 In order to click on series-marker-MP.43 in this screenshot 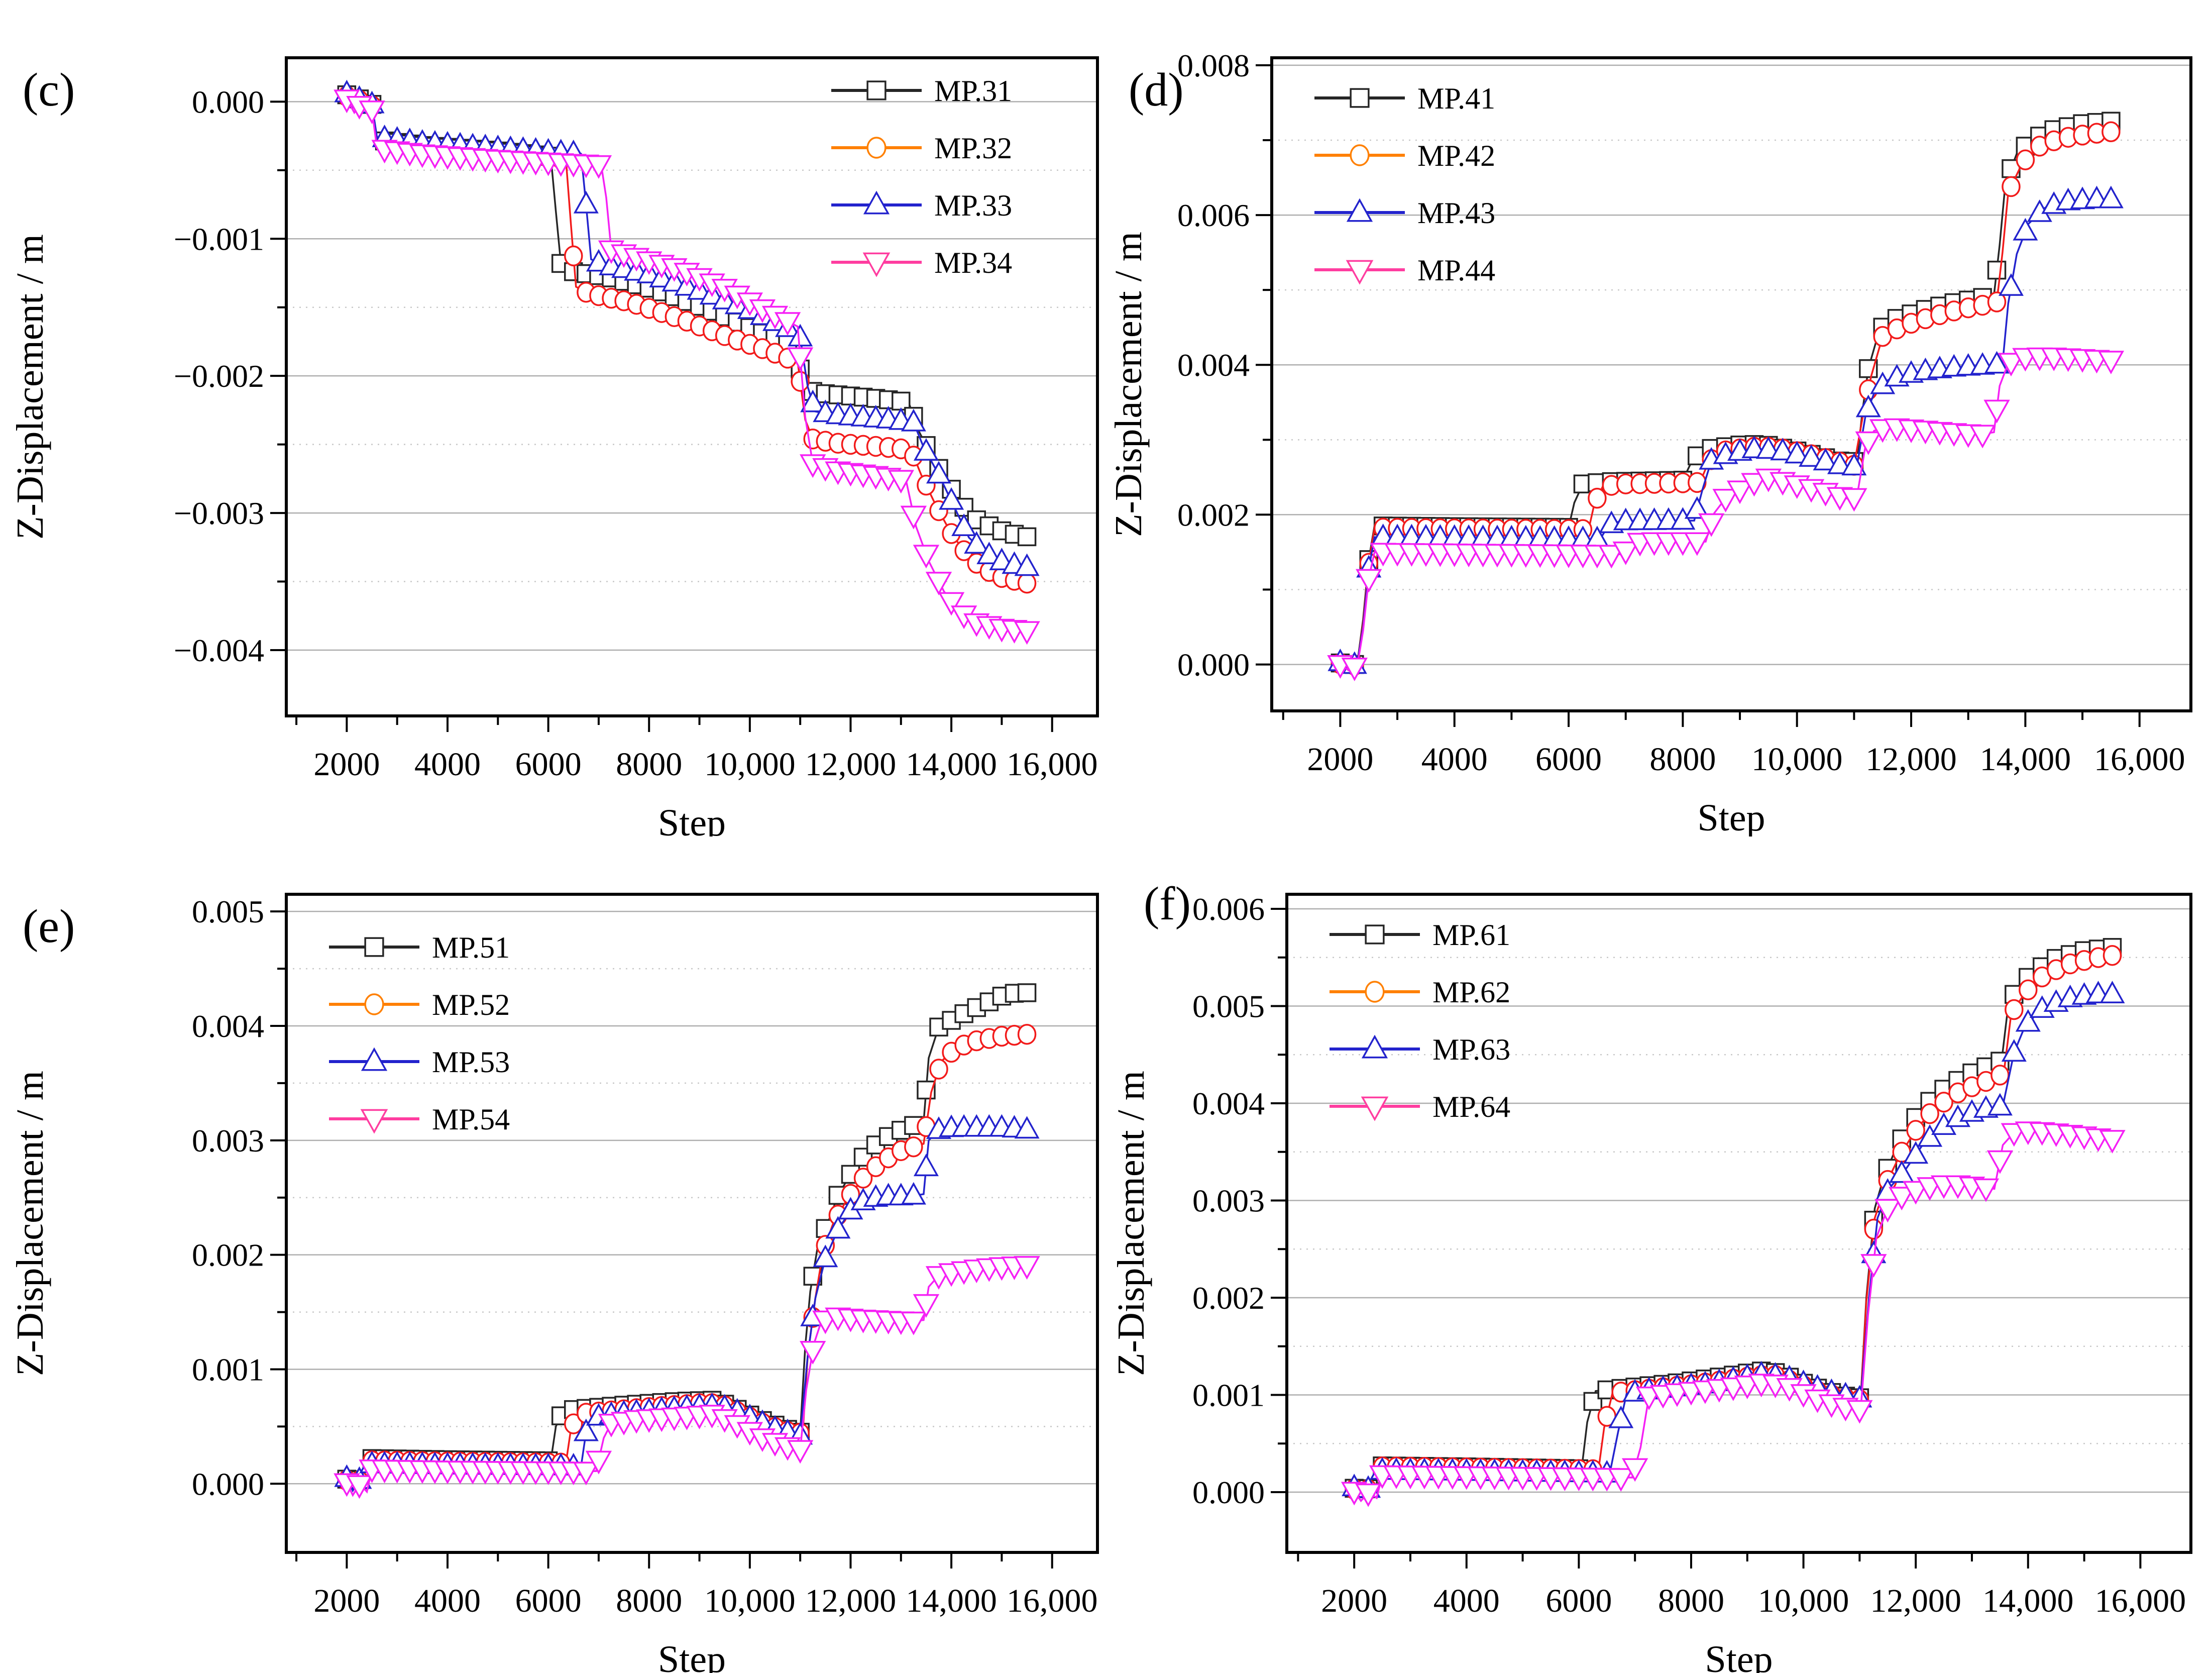, I will do `click(1811, 456)`.